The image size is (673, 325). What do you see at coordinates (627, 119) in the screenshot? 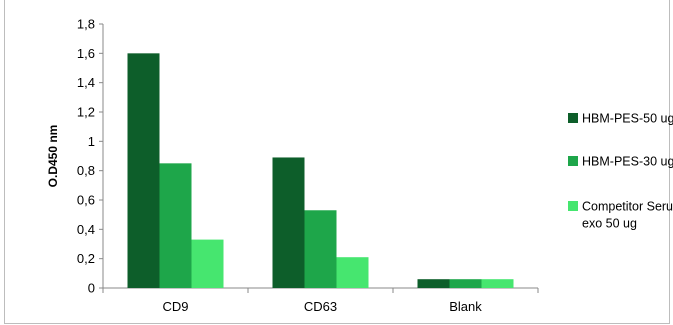
I see `legend-label: HBM-PES-50 ug` at bounding box center [627, 119].